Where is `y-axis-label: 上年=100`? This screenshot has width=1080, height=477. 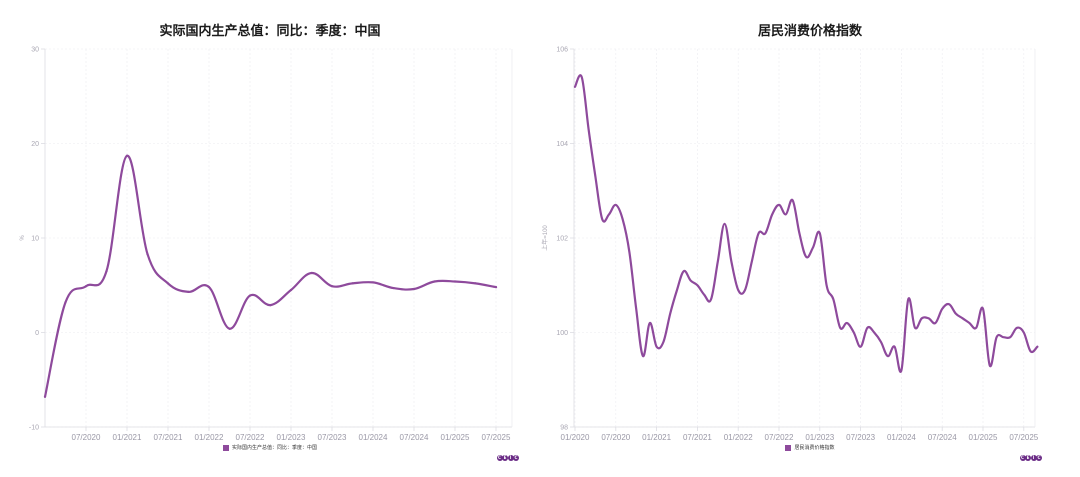 y-axis-label: 上年=100 is located at coordinates (545, 238).